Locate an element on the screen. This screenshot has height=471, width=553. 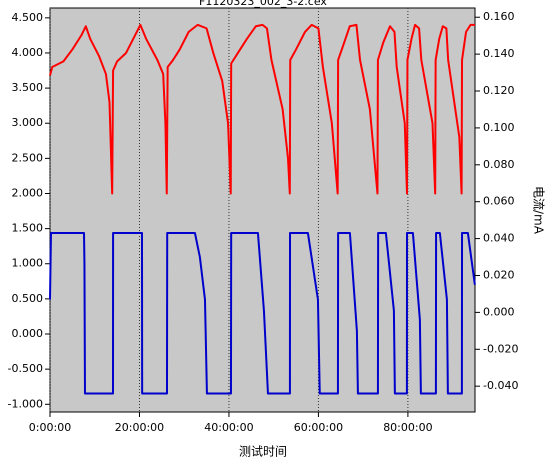
y-tick-label: 3.000 is located at coordinates (28, 122).